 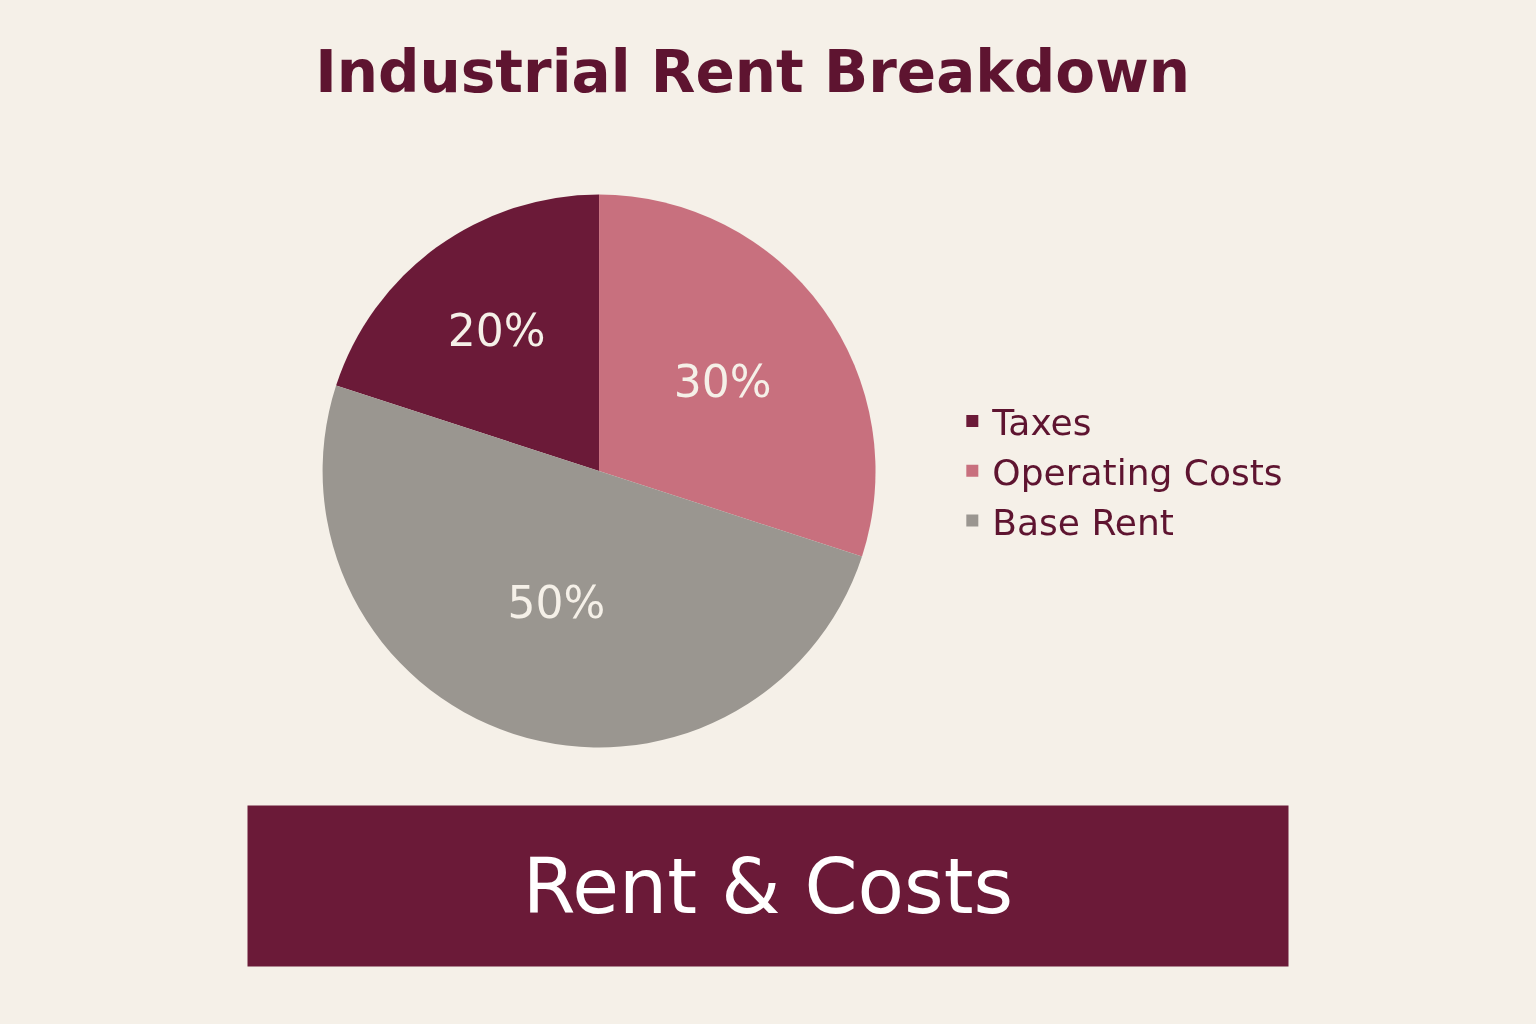 I want to click on legend-label: Operating Costs, so click(x=1137, y=472).